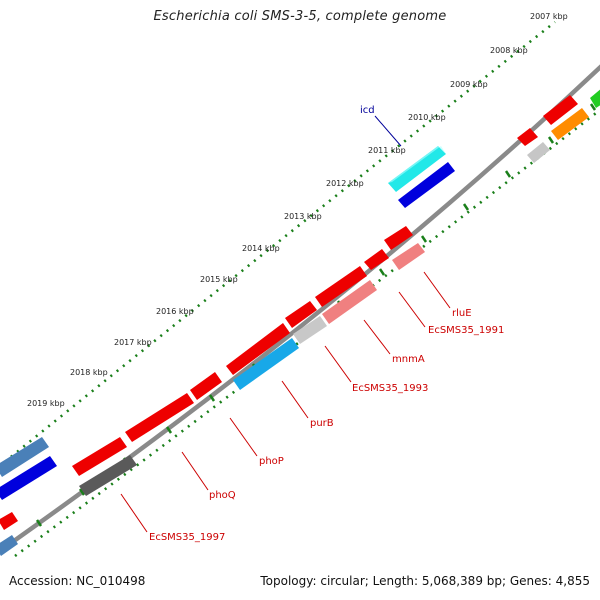 The height and width of the screenshot is (600, 600). I want to click on gene-label-mnmA: mnmA, so click(408, 359).